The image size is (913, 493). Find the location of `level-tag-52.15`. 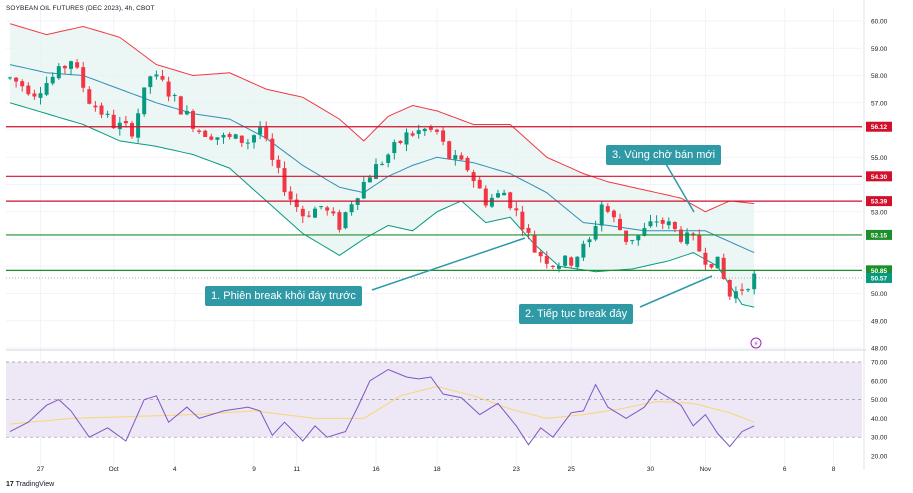

level-tag-52.15 is located at coordinates (879, 234).